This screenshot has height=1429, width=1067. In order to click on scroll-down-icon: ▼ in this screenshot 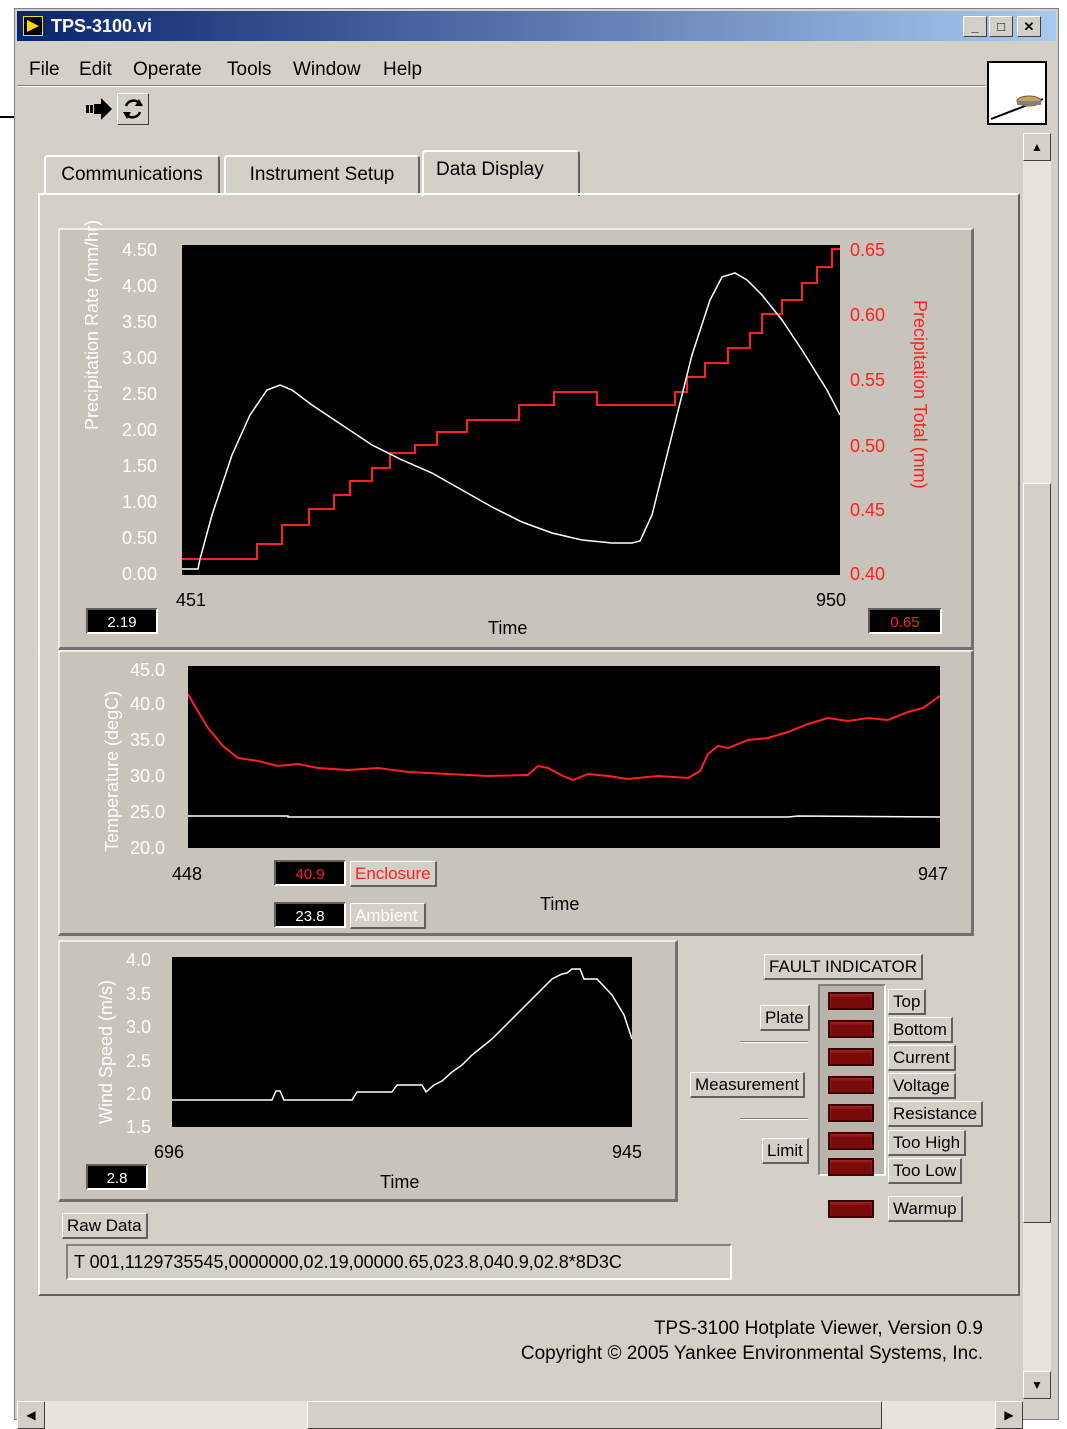, I will do `click(1037, 1385)`.